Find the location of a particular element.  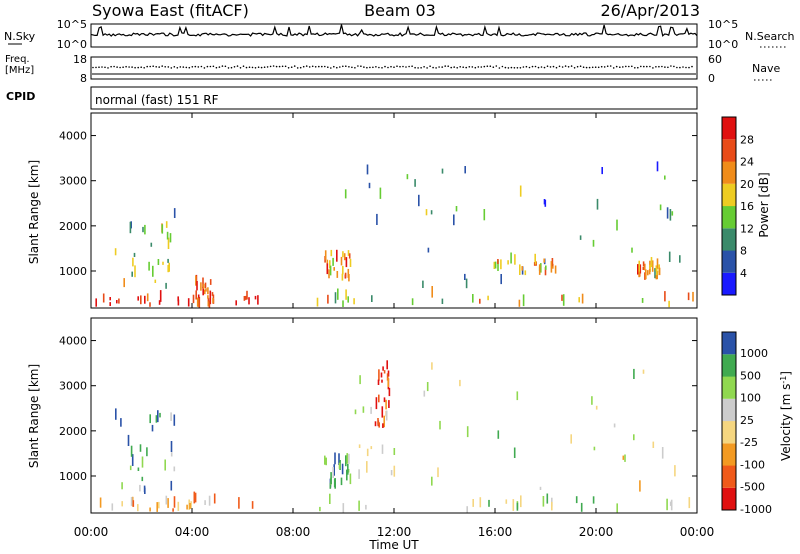

nsky-tick-bottom: 10^0 is located at coordinates (72, 44).